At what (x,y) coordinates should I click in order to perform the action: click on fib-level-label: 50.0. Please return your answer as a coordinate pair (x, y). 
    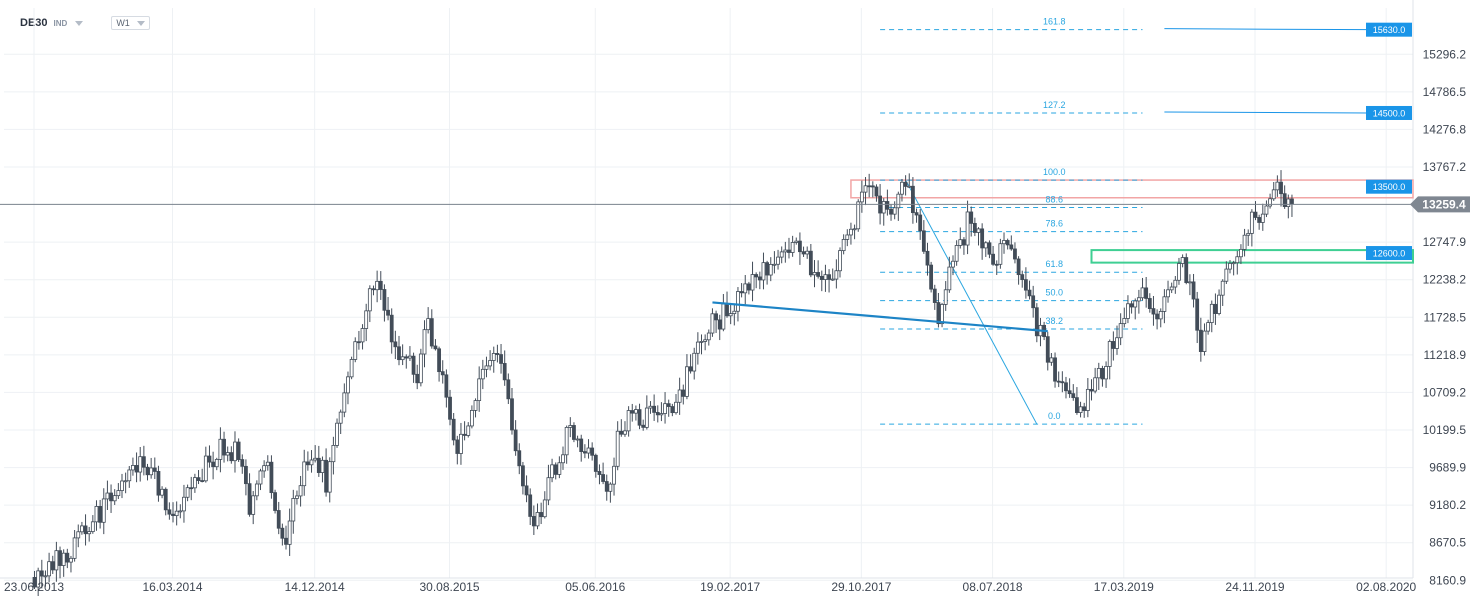
    Looking at the image, I should click on (1055, 293).